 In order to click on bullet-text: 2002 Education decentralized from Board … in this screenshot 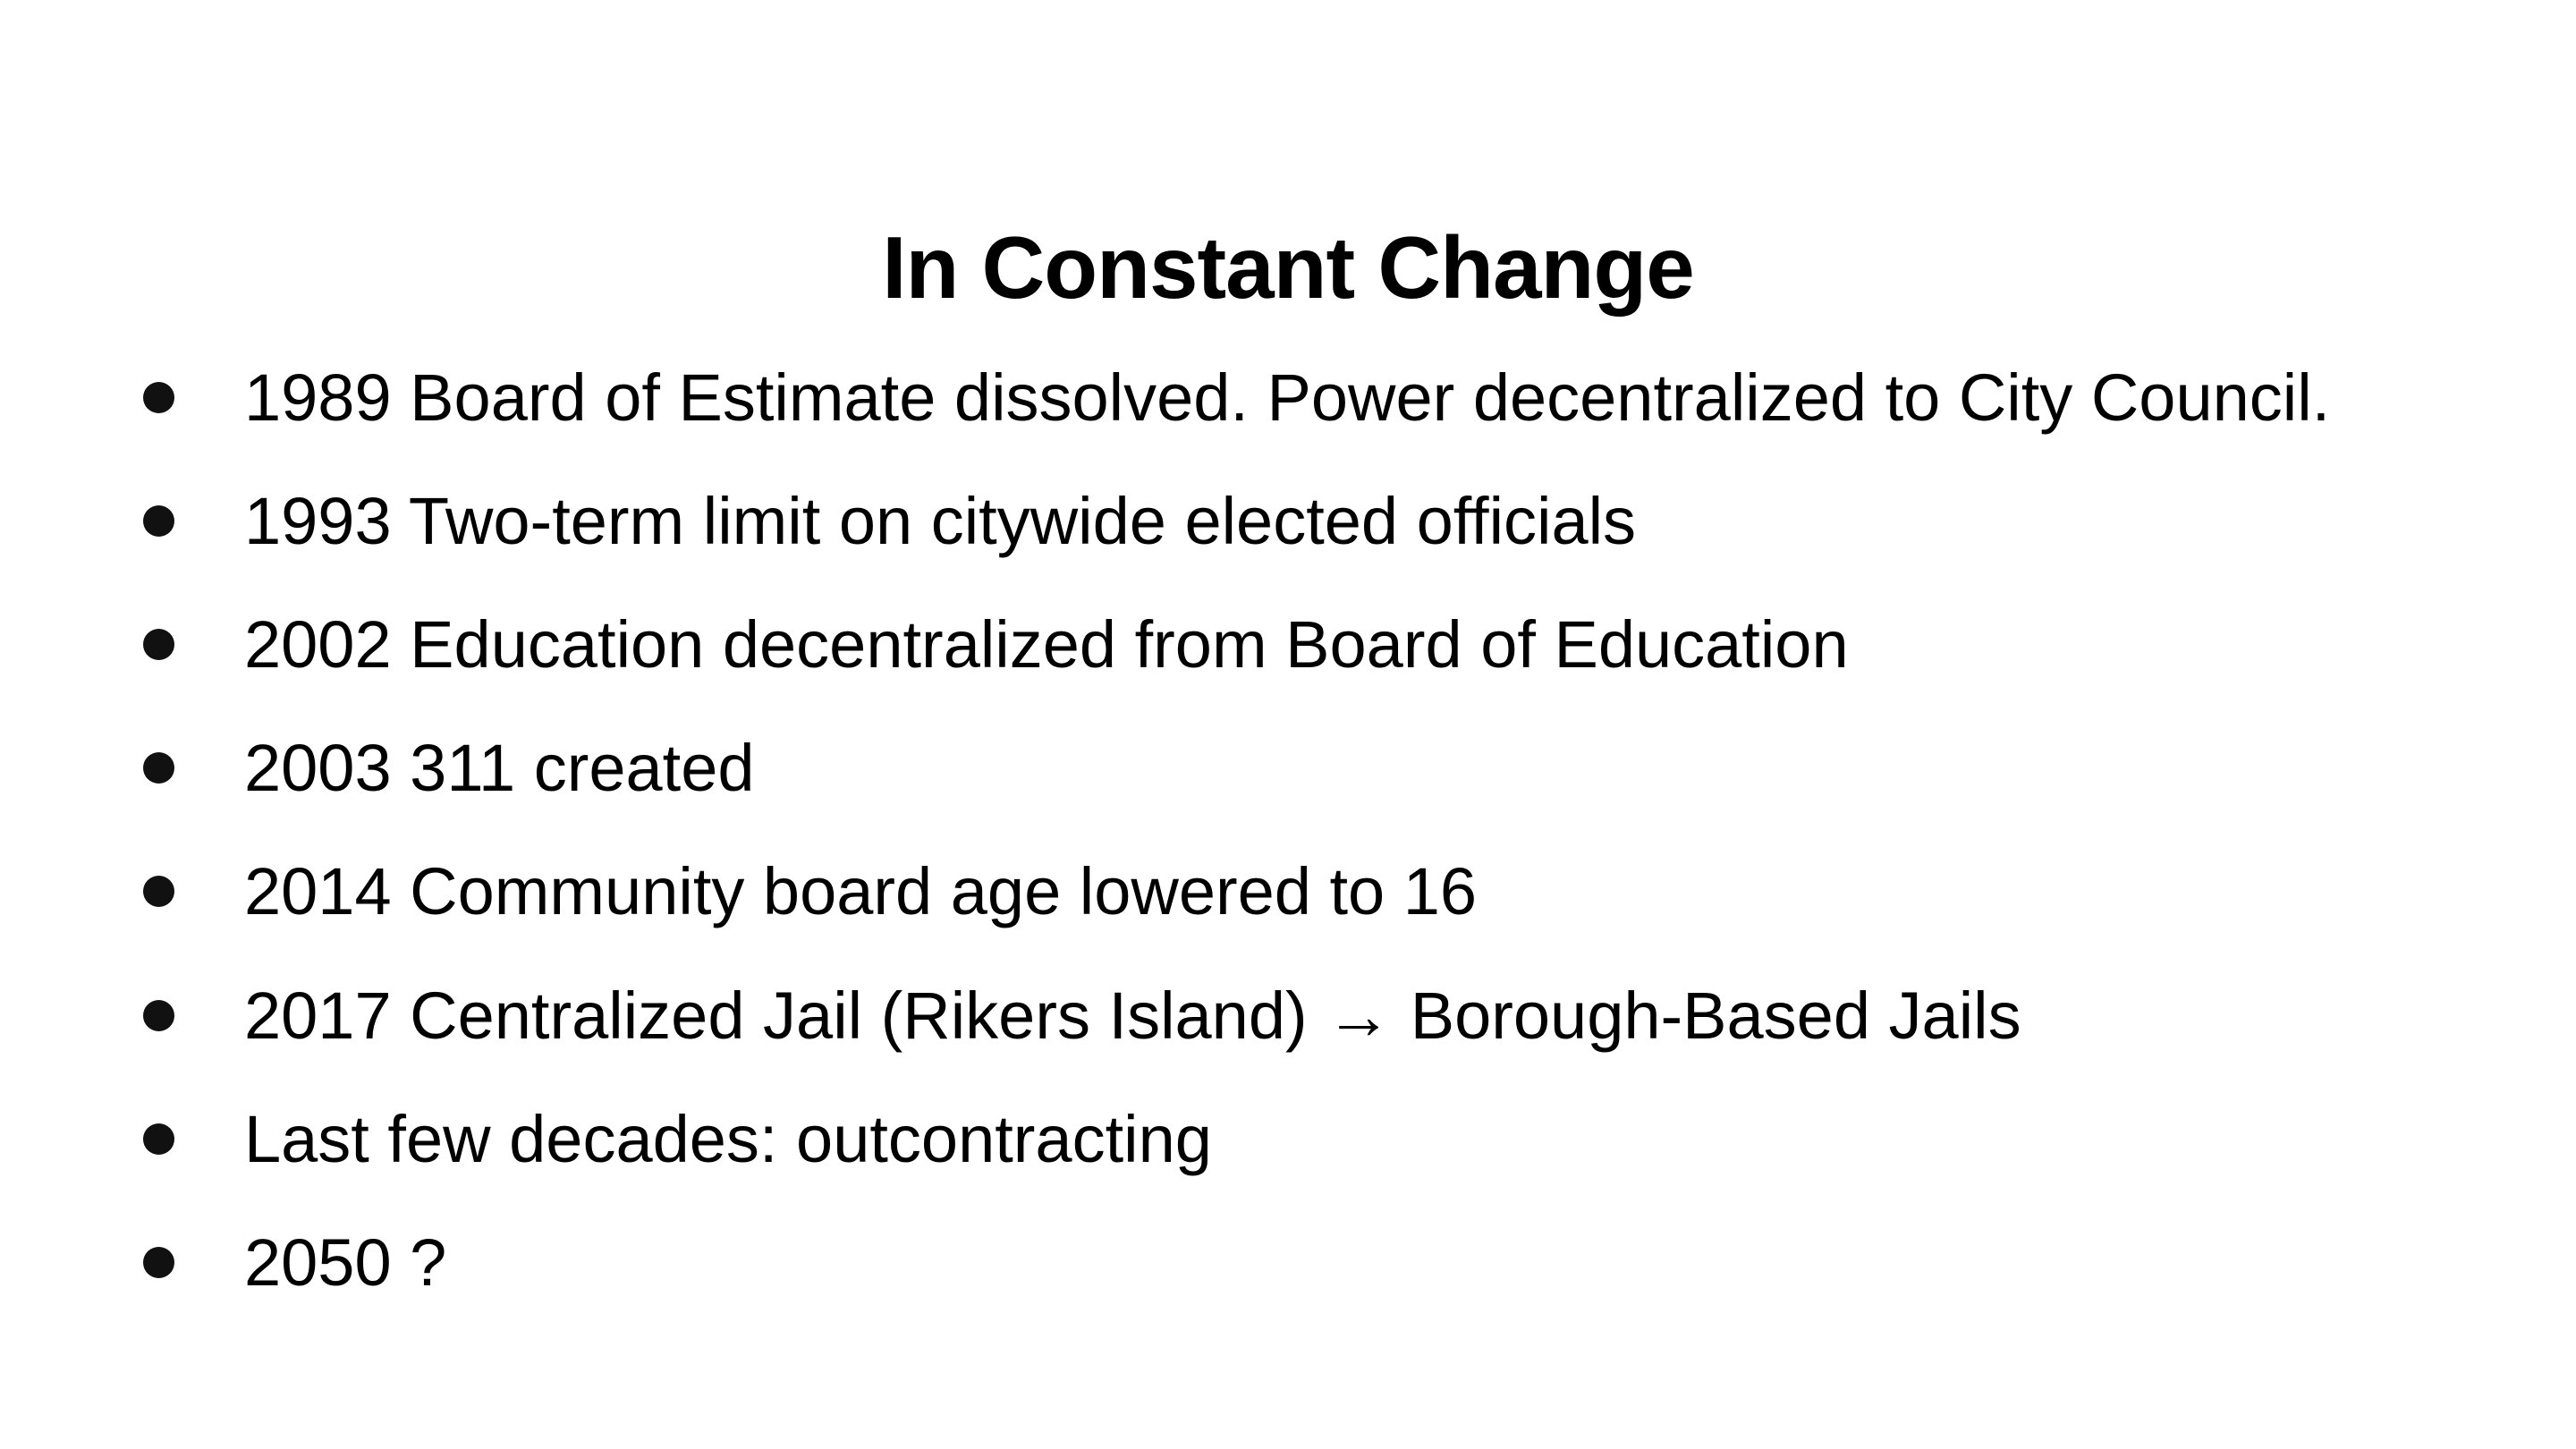, I will do `click(1046, 644)`.